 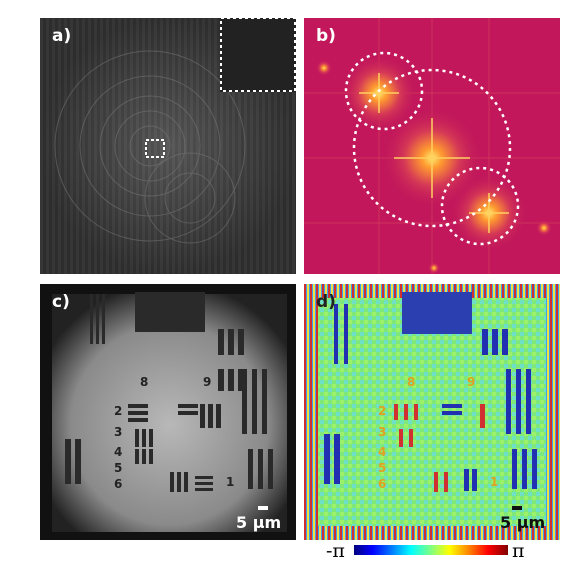 I want to click on element-number-3: 3, so click(x=118, y=432).